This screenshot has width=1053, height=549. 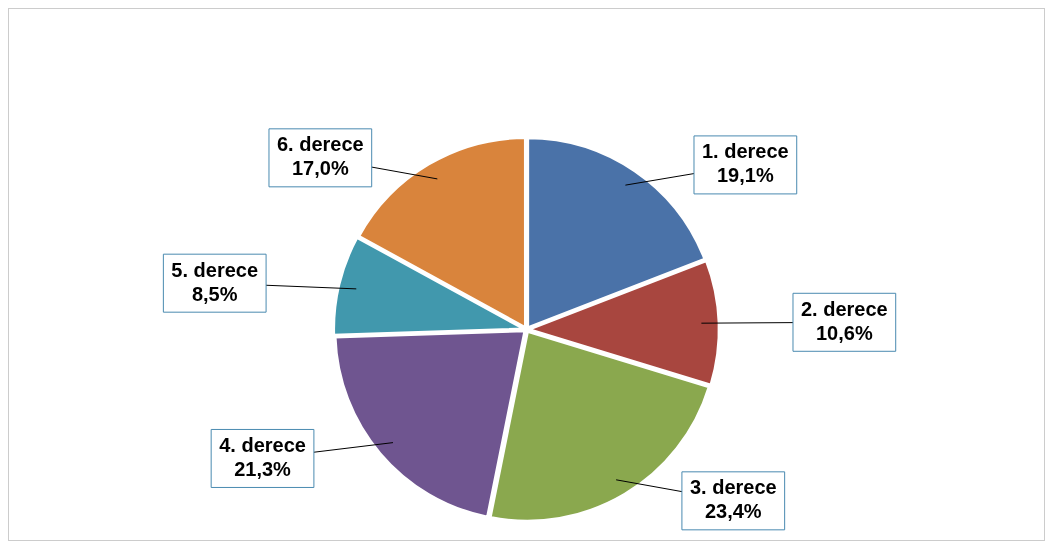 I want to click on data-label: 17,0%, so click(x=320, y=168).